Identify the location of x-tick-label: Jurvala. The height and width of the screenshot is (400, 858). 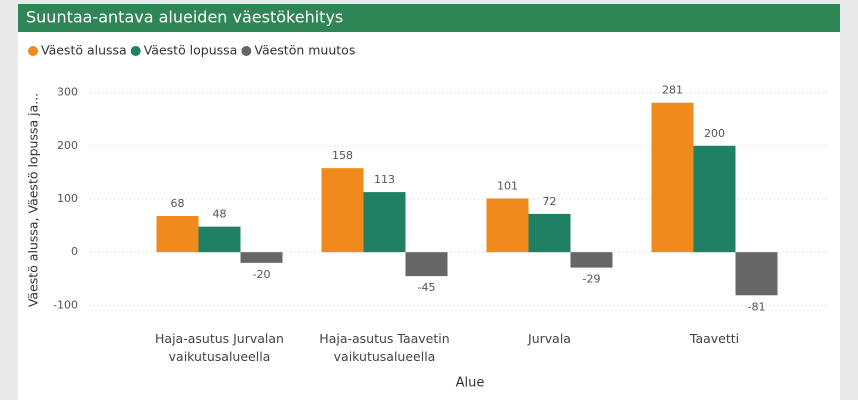
(549, 338).